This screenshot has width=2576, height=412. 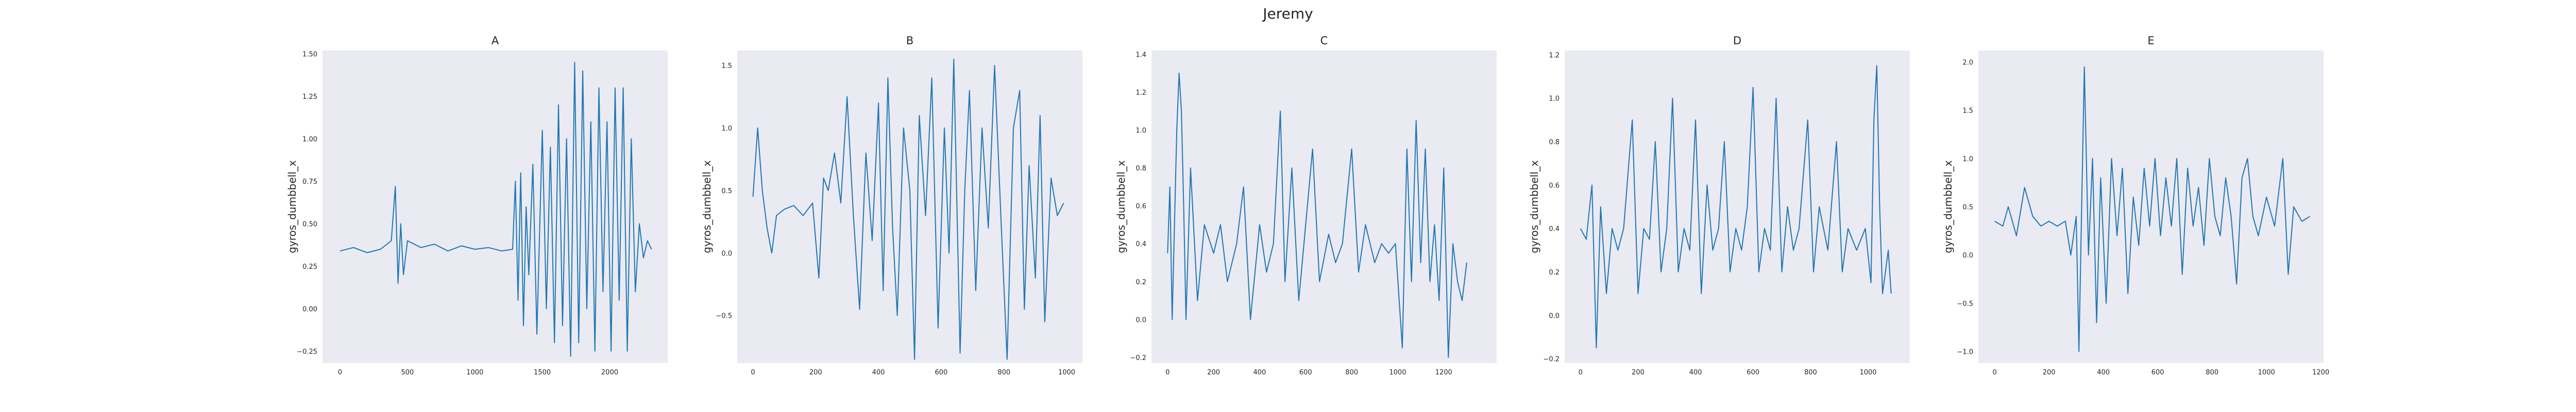 I want to click on y-tick-label: 0.50, so click(x=309, y=224).